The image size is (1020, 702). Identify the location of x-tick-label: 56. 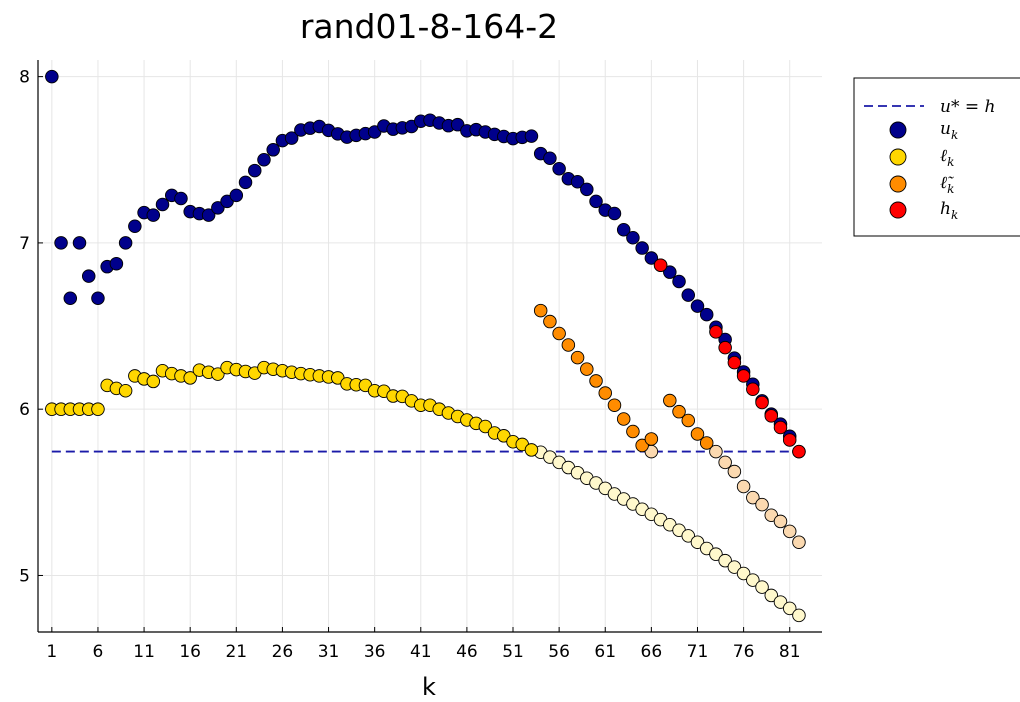
(559, 652).